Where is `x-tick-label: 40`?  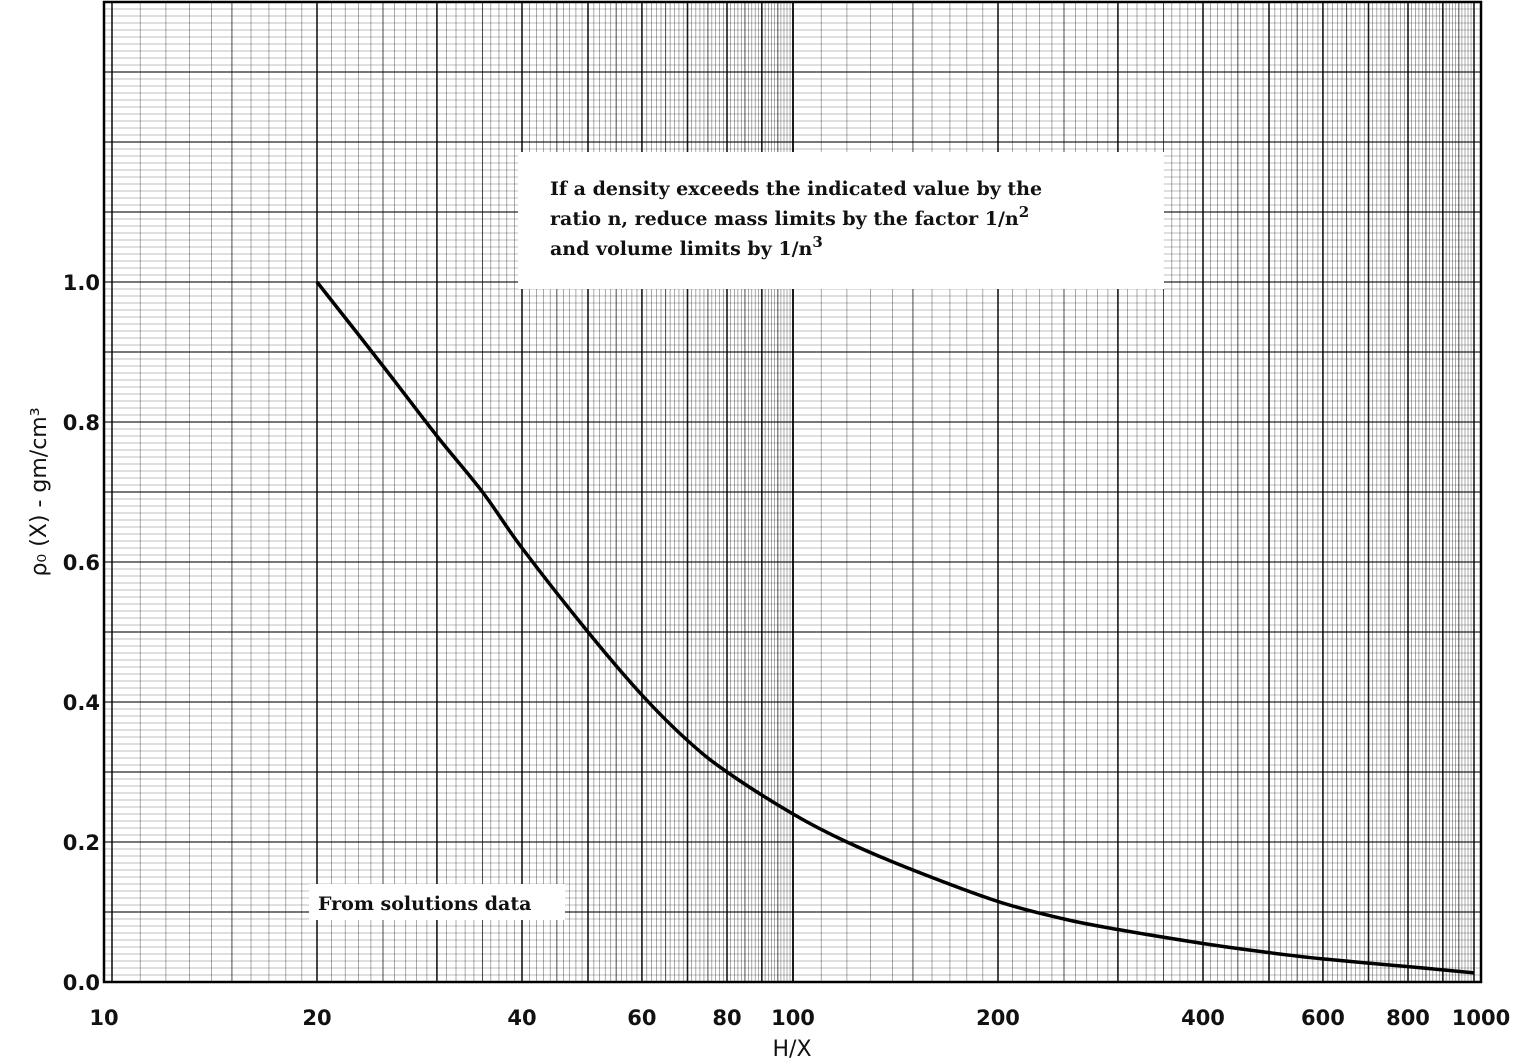 x-tick-label: 40 is located at coordinates (521, 1018).